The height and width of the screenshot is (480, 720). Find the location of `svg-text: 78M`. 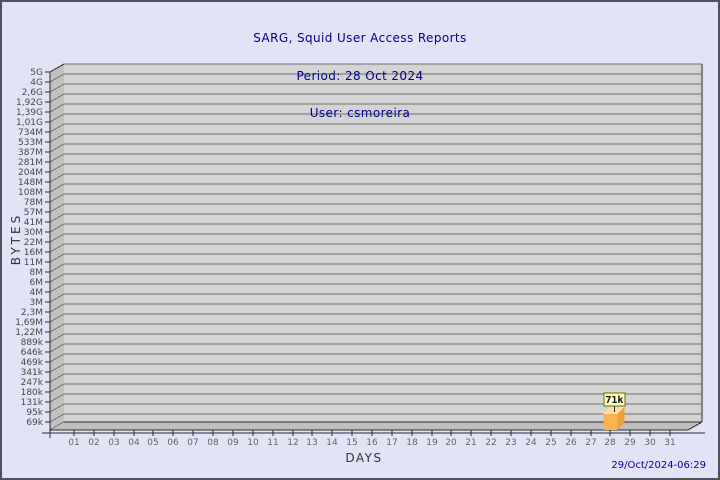

svg-text: 78M is located at coordinates (33, 203).